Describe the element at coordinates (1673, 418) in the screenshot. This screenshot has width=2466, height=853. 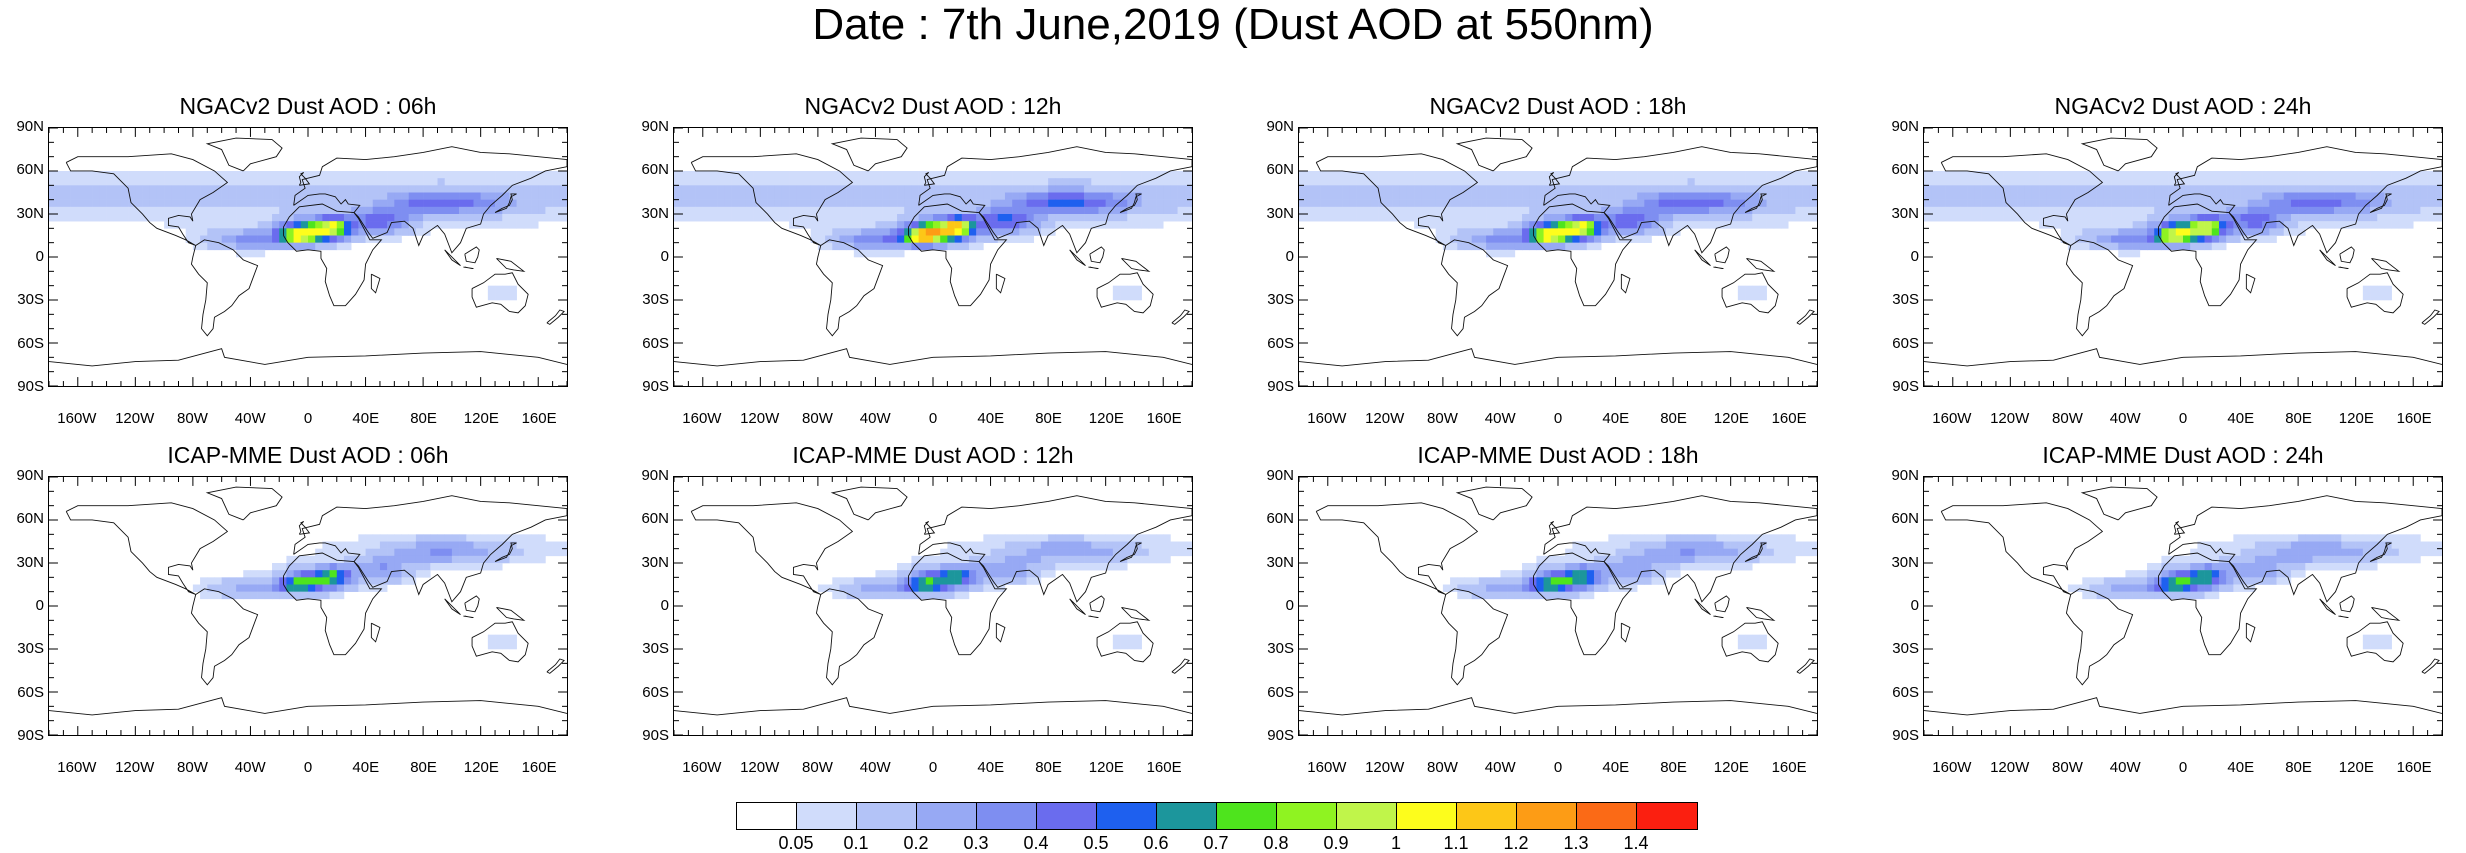
I see `lon-tick-label: 80E` at that location.